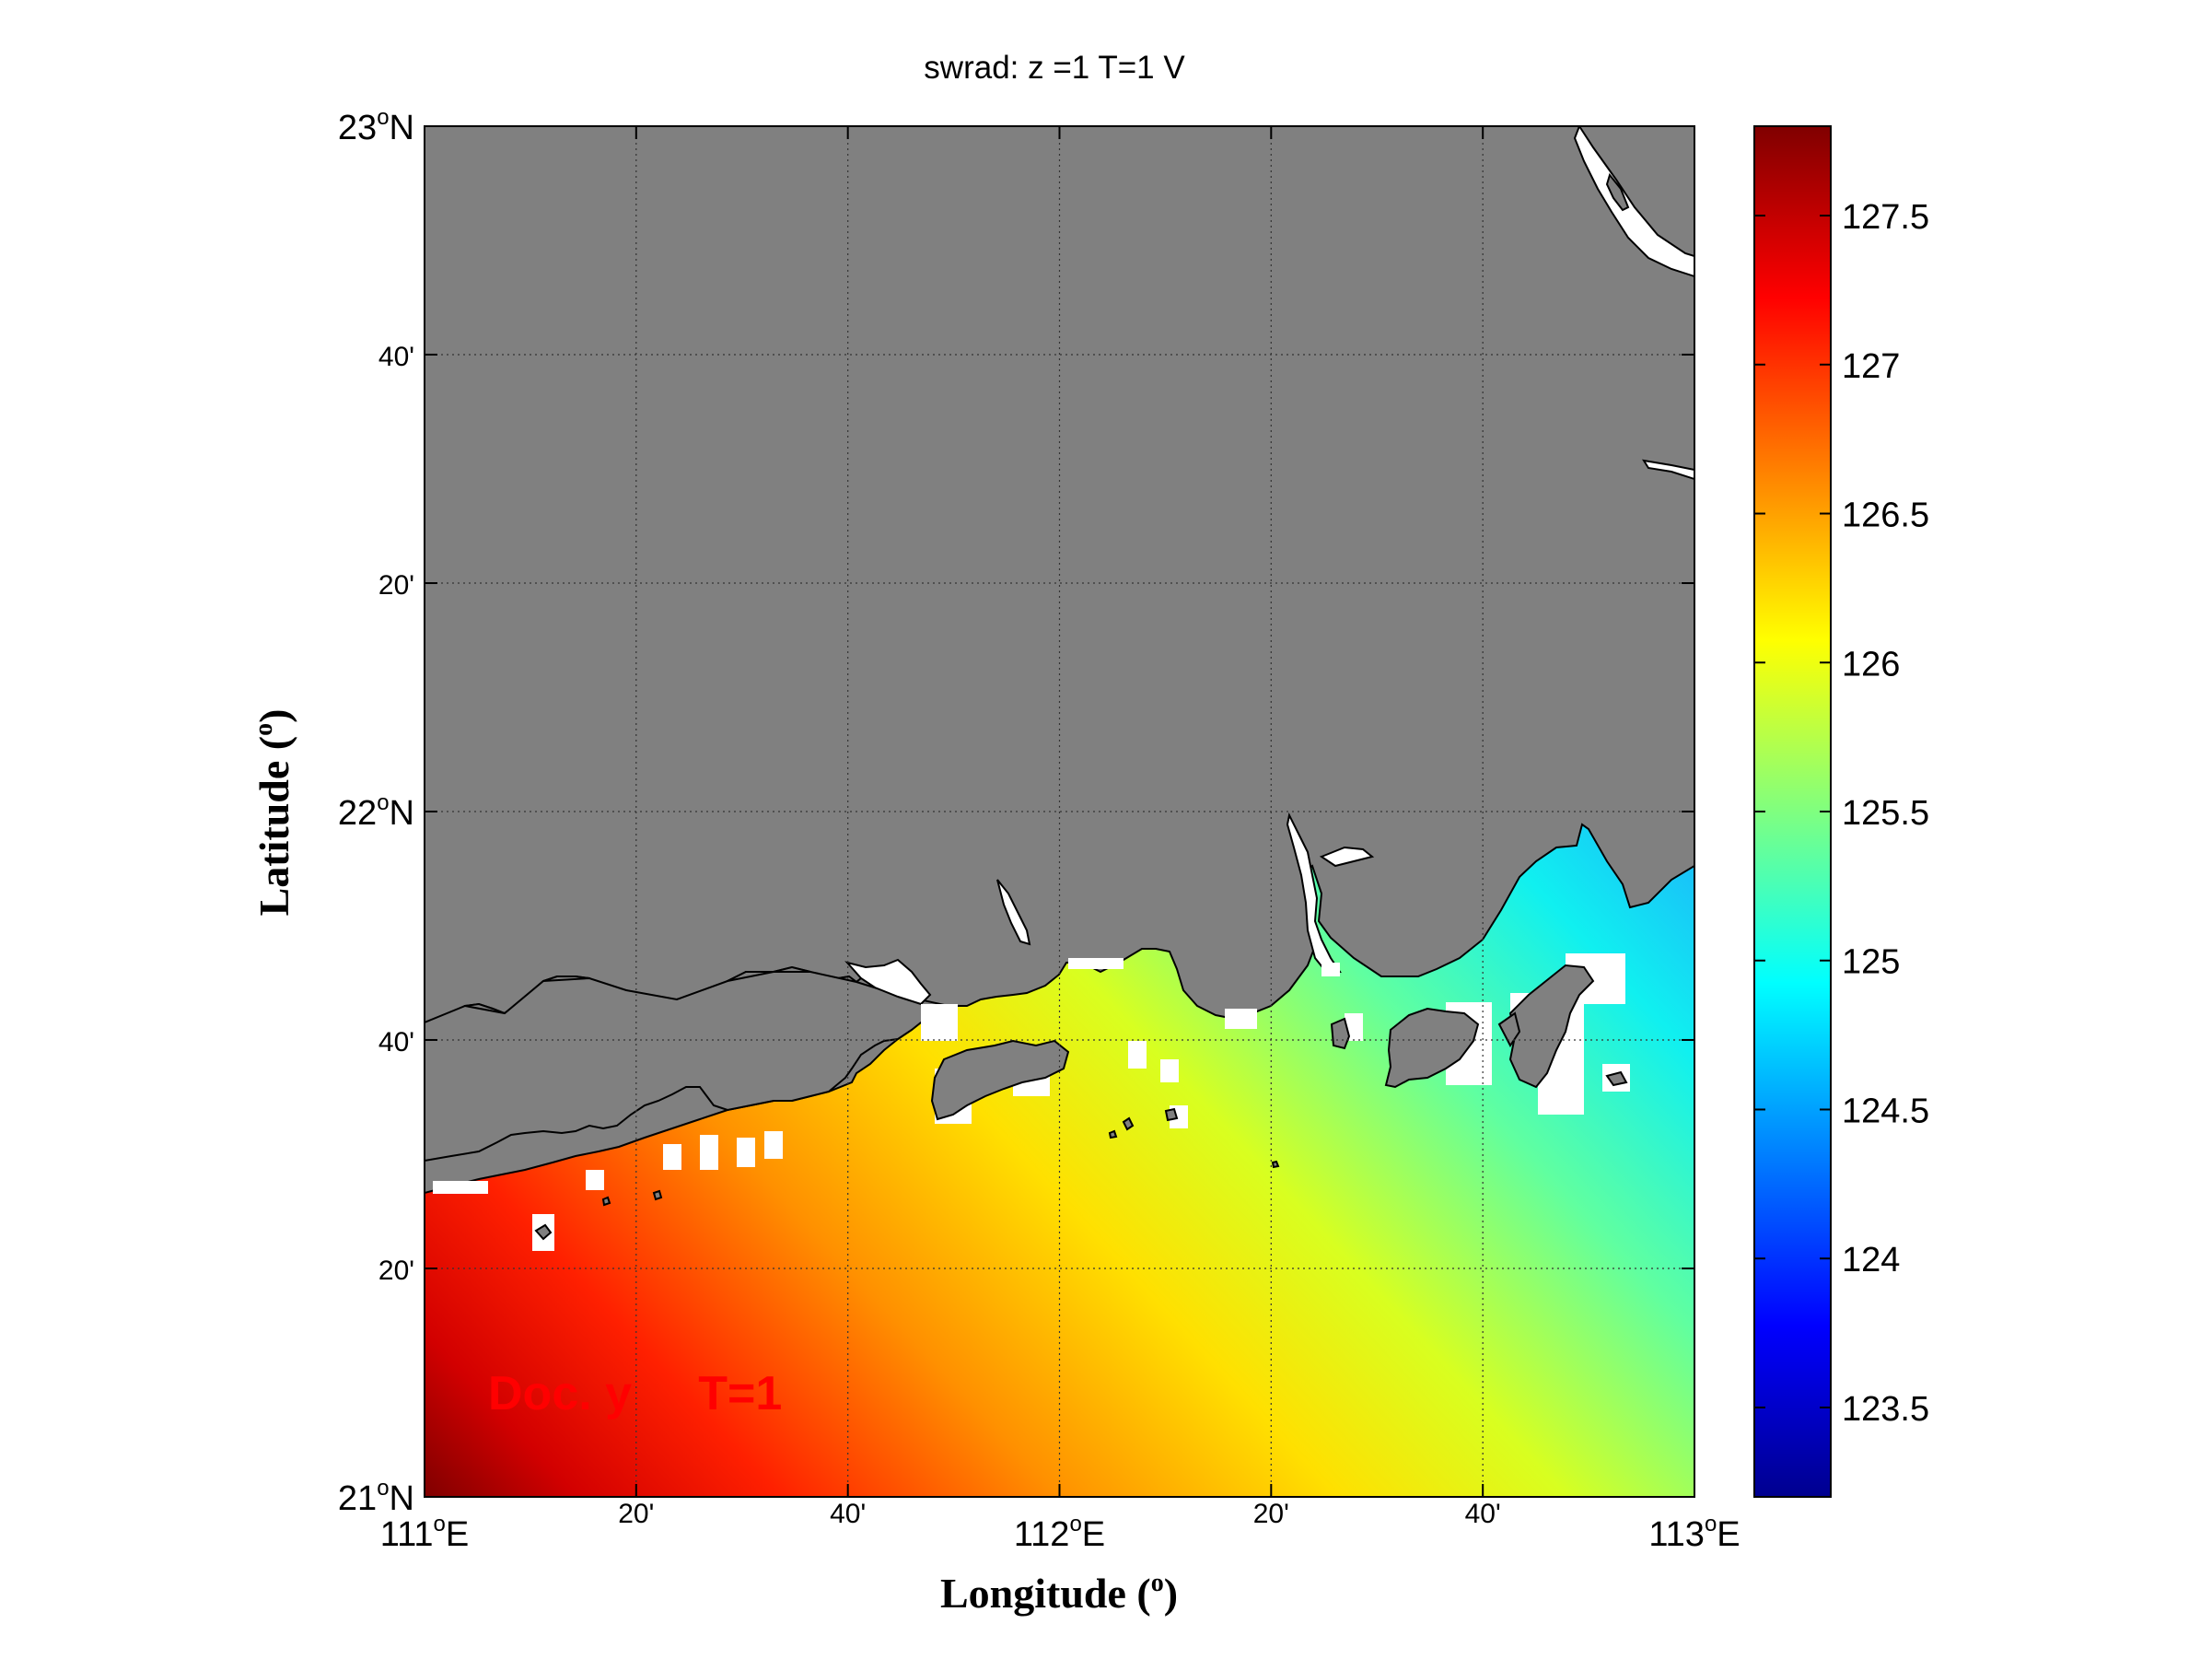 The height and width of the screenshot is (1659, 2212). I want to click on colorbar-tick-label: 124, so click(1871, 1260).